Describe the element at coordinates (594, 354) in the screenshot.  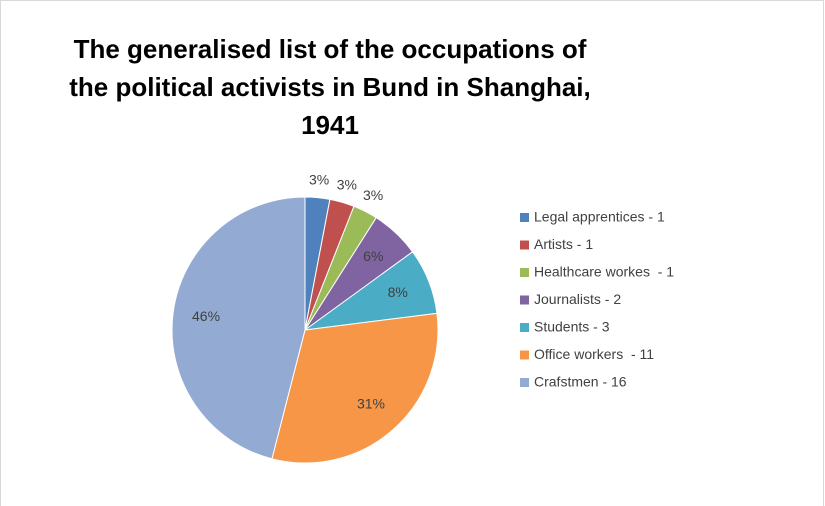
I see `legend-label: Office workers - 11` at that location.